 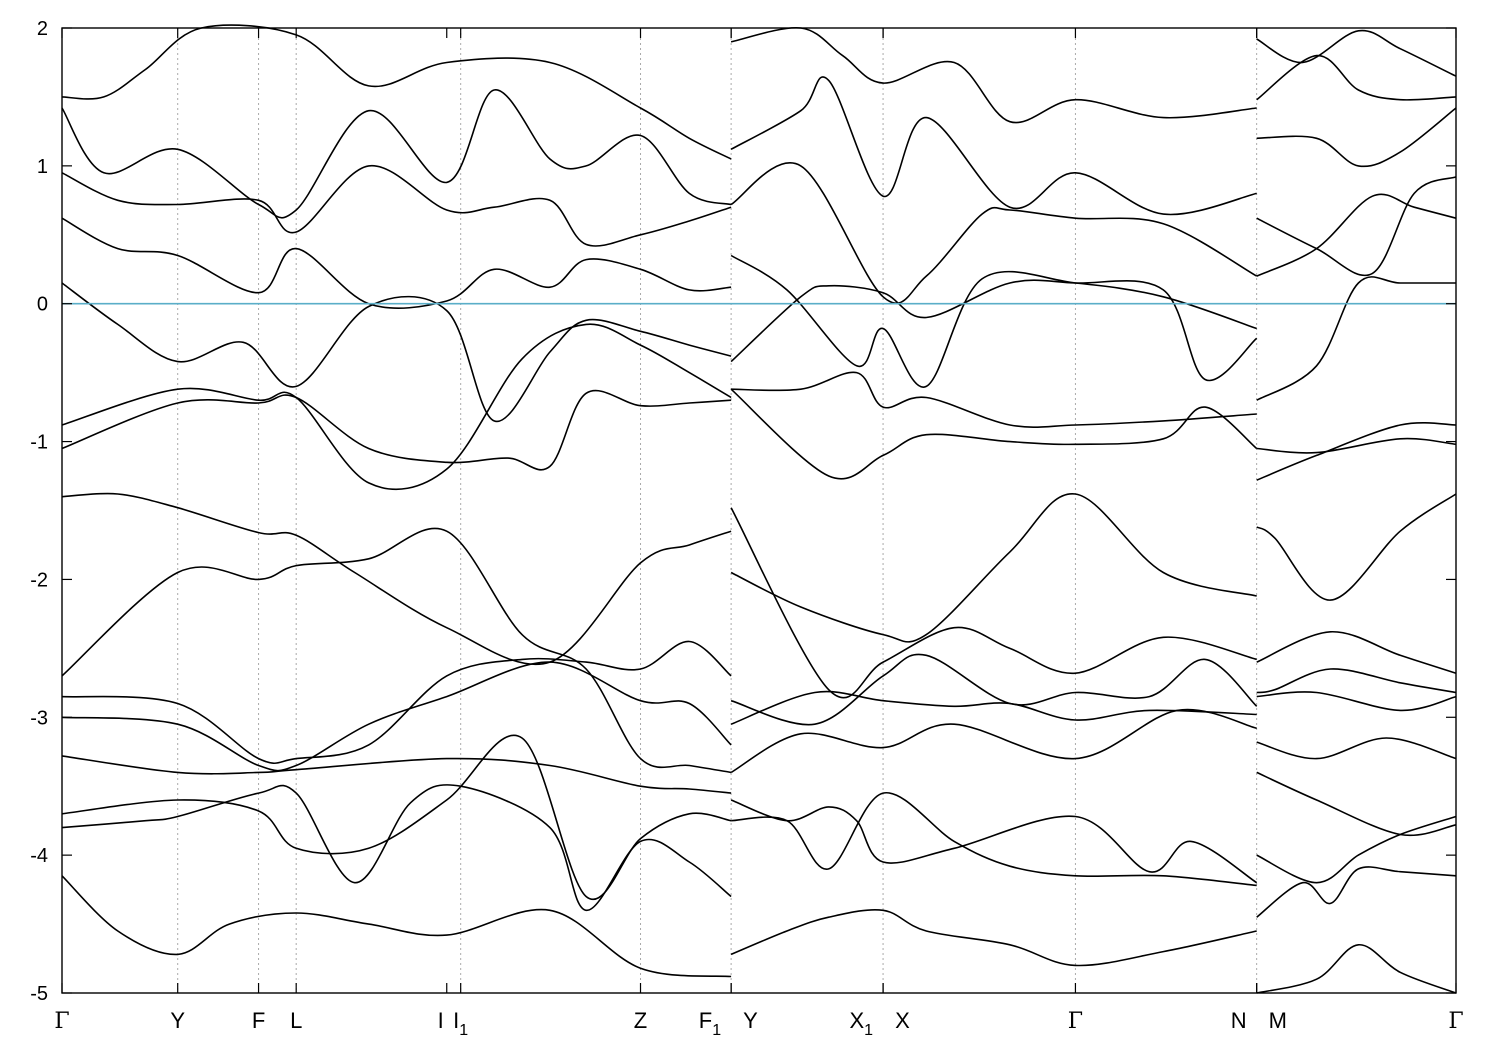 I want to click on y-tick-label: 1, so click(x=42, y=167).